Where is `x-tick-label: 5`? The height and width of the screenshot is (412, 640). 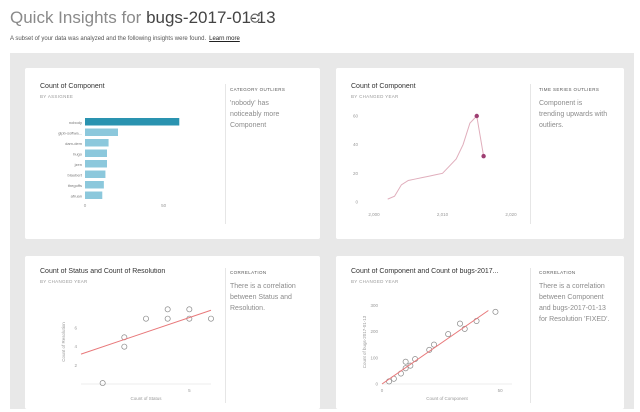 x-tick-label: 5 is located at coordinates (189, 390).